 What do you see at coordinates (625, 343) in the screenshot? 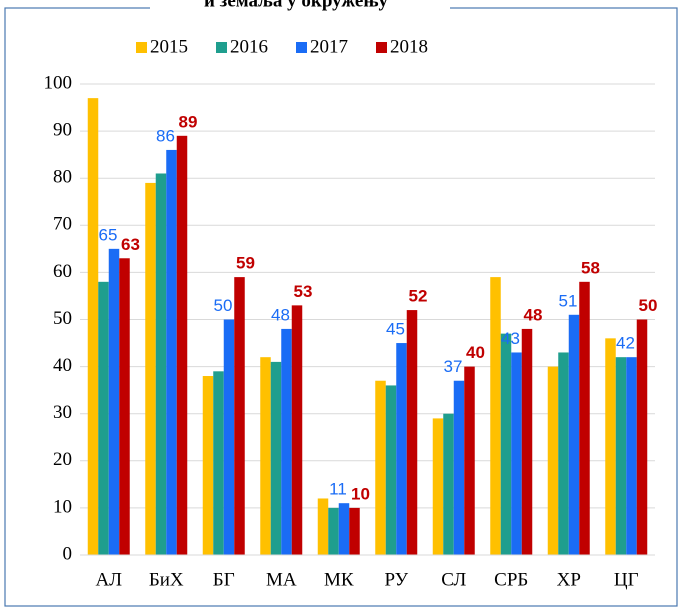
I see `data-label: 42` at bounding box center [625, 343].